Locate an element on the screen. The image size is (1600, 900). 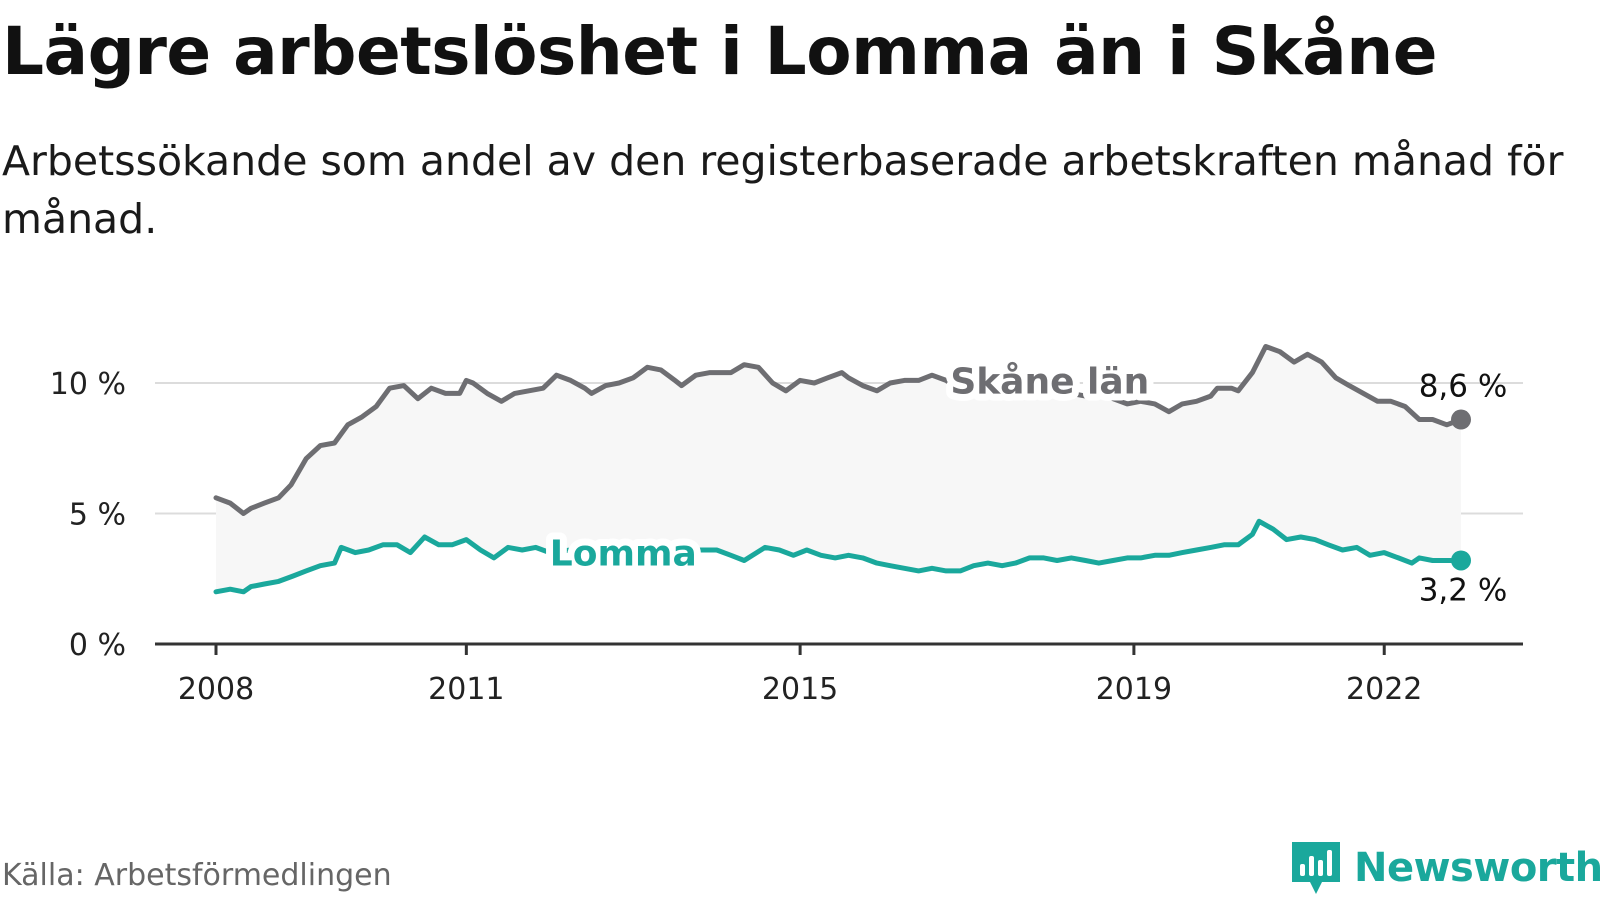
series-line-sk-ne-l-n is located at coordinates (838, 430).